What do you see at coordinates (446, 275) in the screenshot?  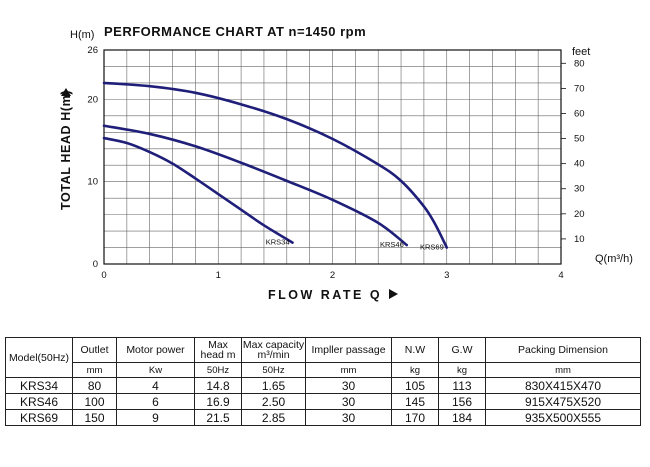 I see `x-tick-label: 3` at bounding box center [446, 275].